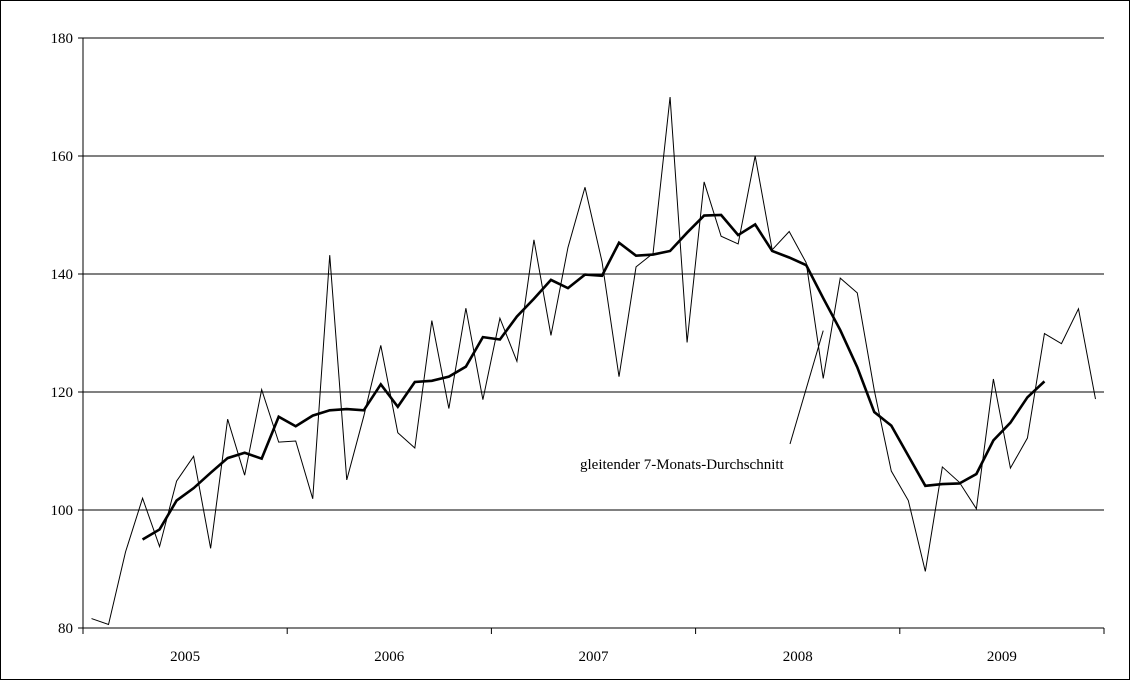  Describe the element at coordinates (185, 657) in the screenshot. I see `year-label-2005: 2005` at that location.